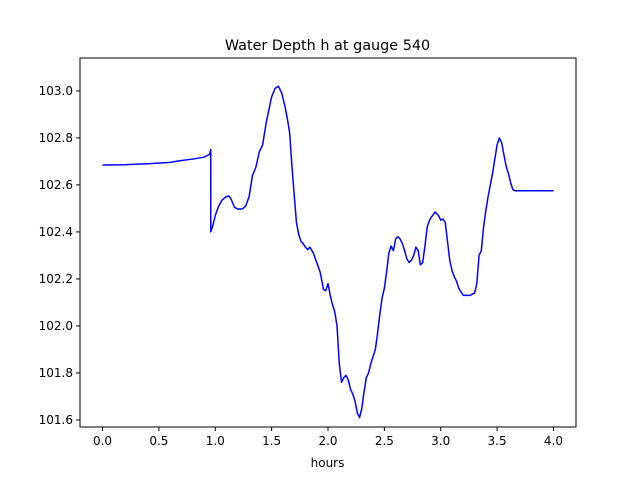 The image size is (640, 484). Describe the element at coordinates (440, 441) in the screenshot. I see `x-tick-label: 3.0` at that location.